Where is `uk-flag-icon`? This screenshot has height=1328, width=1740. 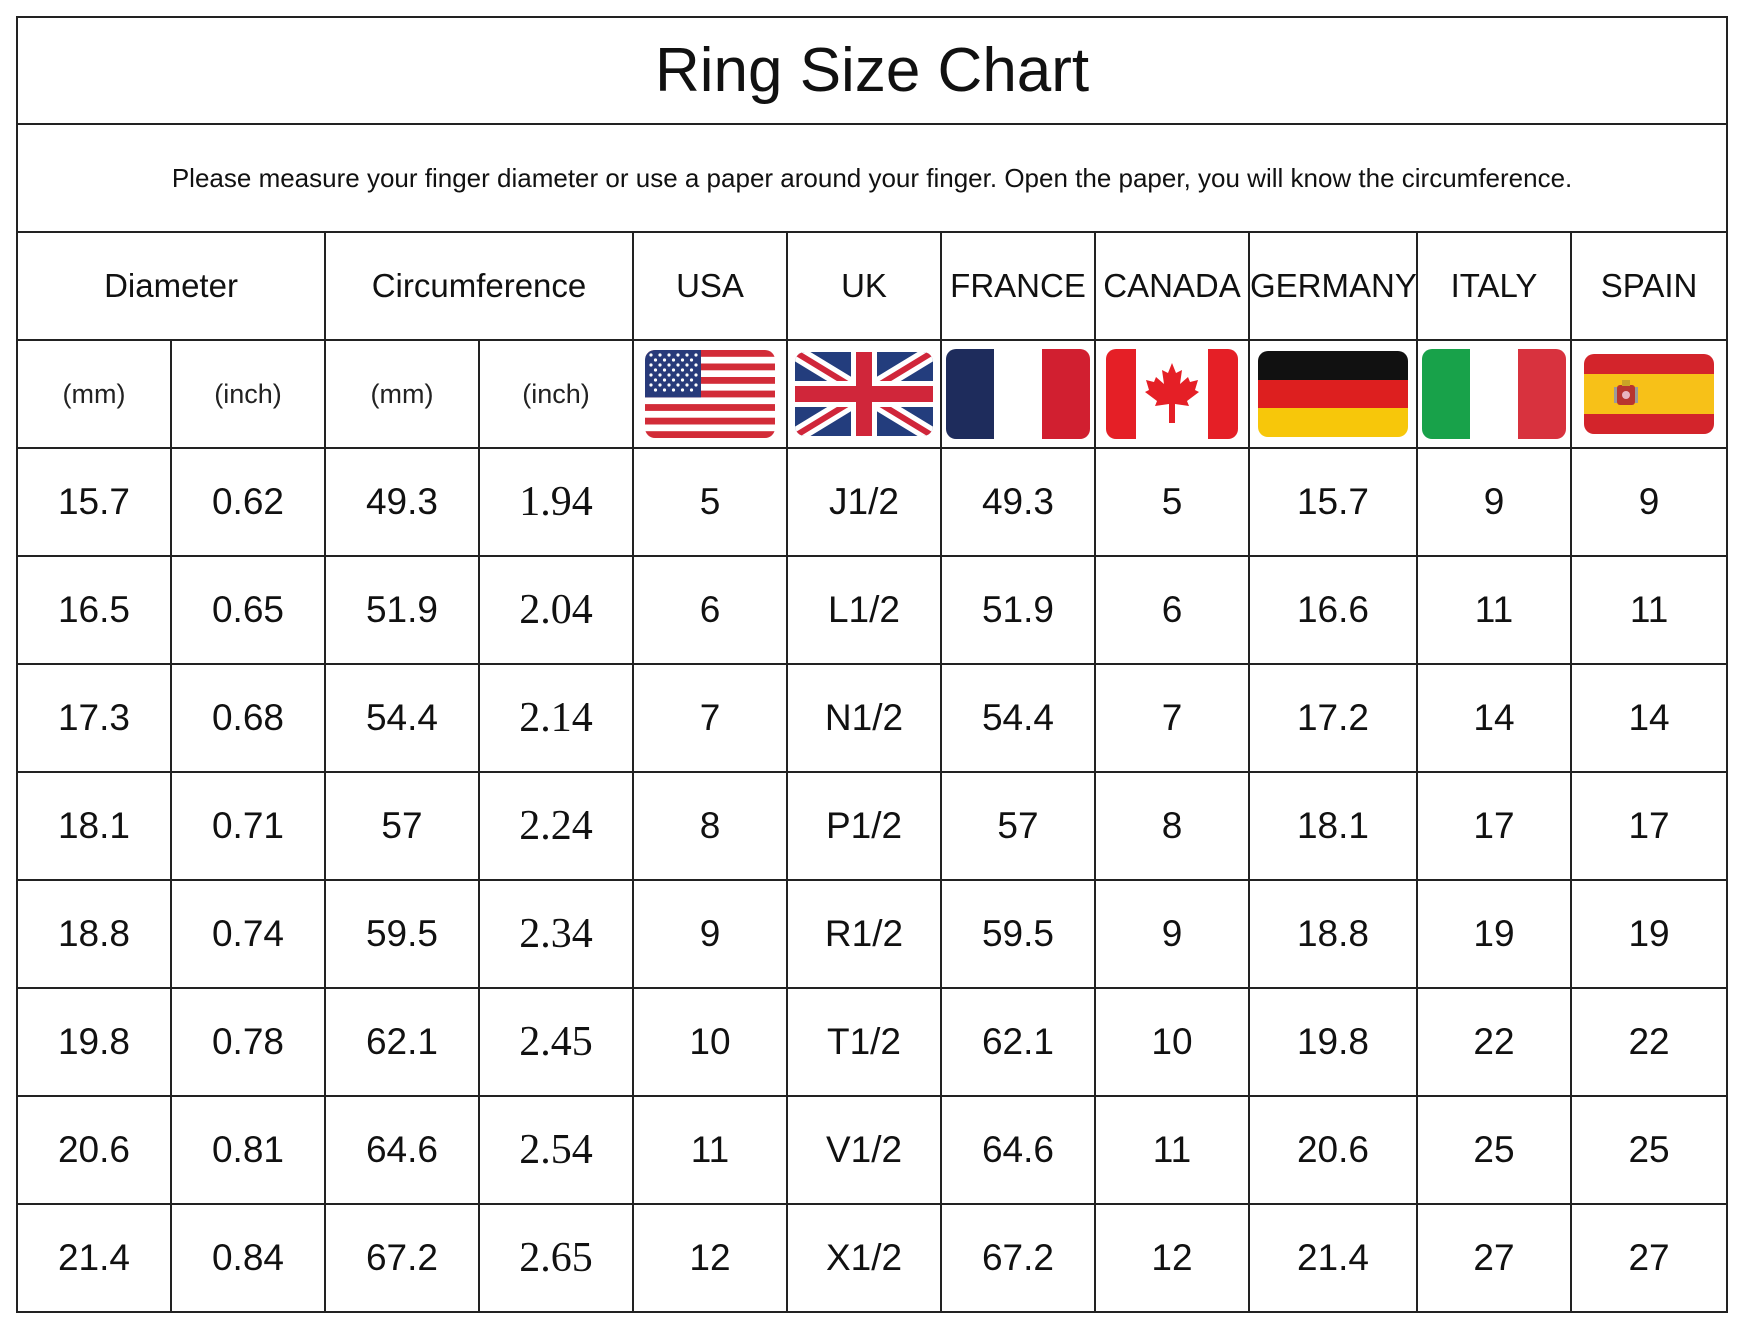
uk-flag-icon is located at coordinates (864, 394).